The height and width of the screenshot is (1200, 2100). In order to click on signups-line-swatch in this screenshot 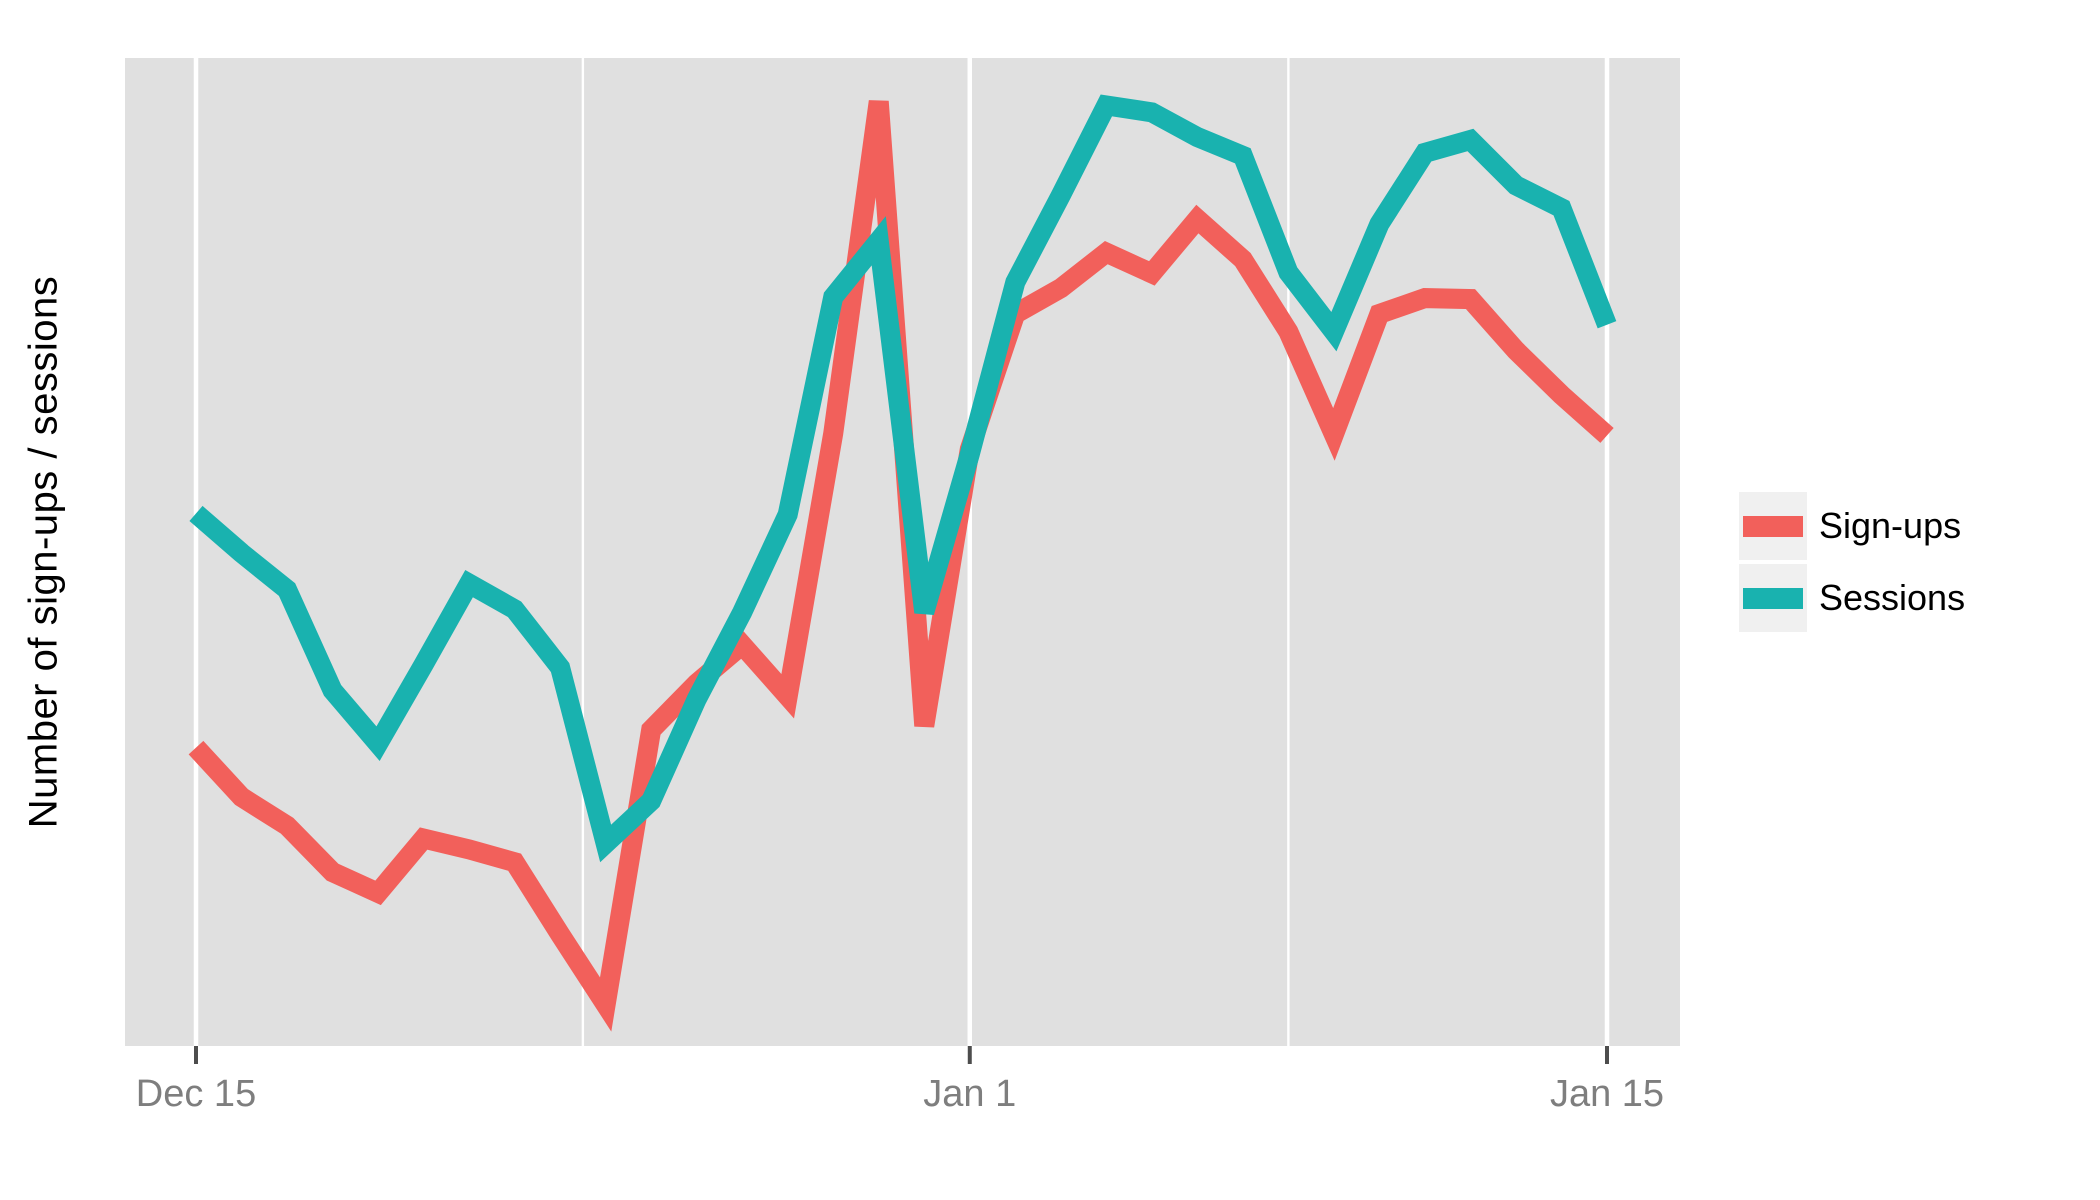, I will do `click(1773, 526)`.